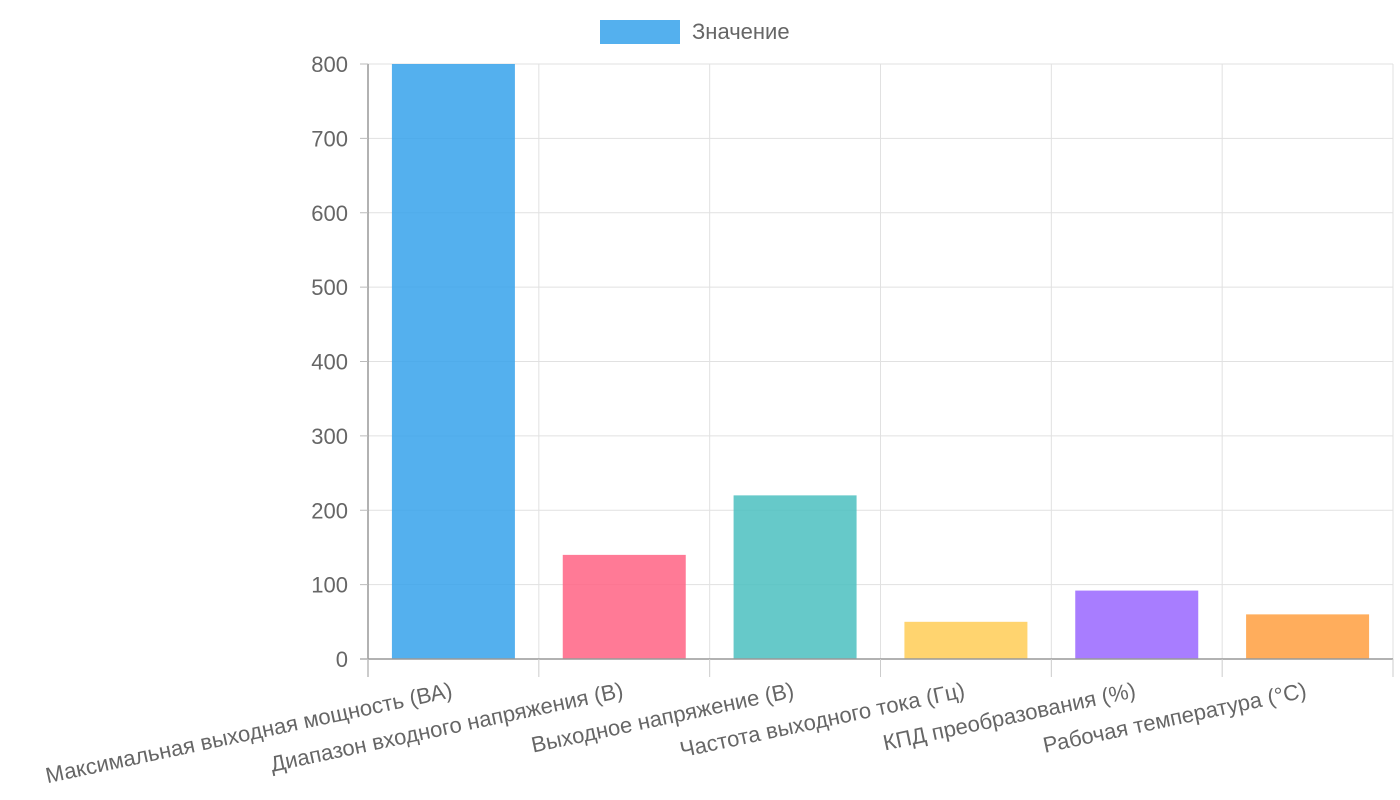 The image size is (1400, 800). What do you see at coordinates (822, 719) in the screenshot?
I see `x-tick-label: Частота выходного тока (Гц)` at bounding box center [822, 719].